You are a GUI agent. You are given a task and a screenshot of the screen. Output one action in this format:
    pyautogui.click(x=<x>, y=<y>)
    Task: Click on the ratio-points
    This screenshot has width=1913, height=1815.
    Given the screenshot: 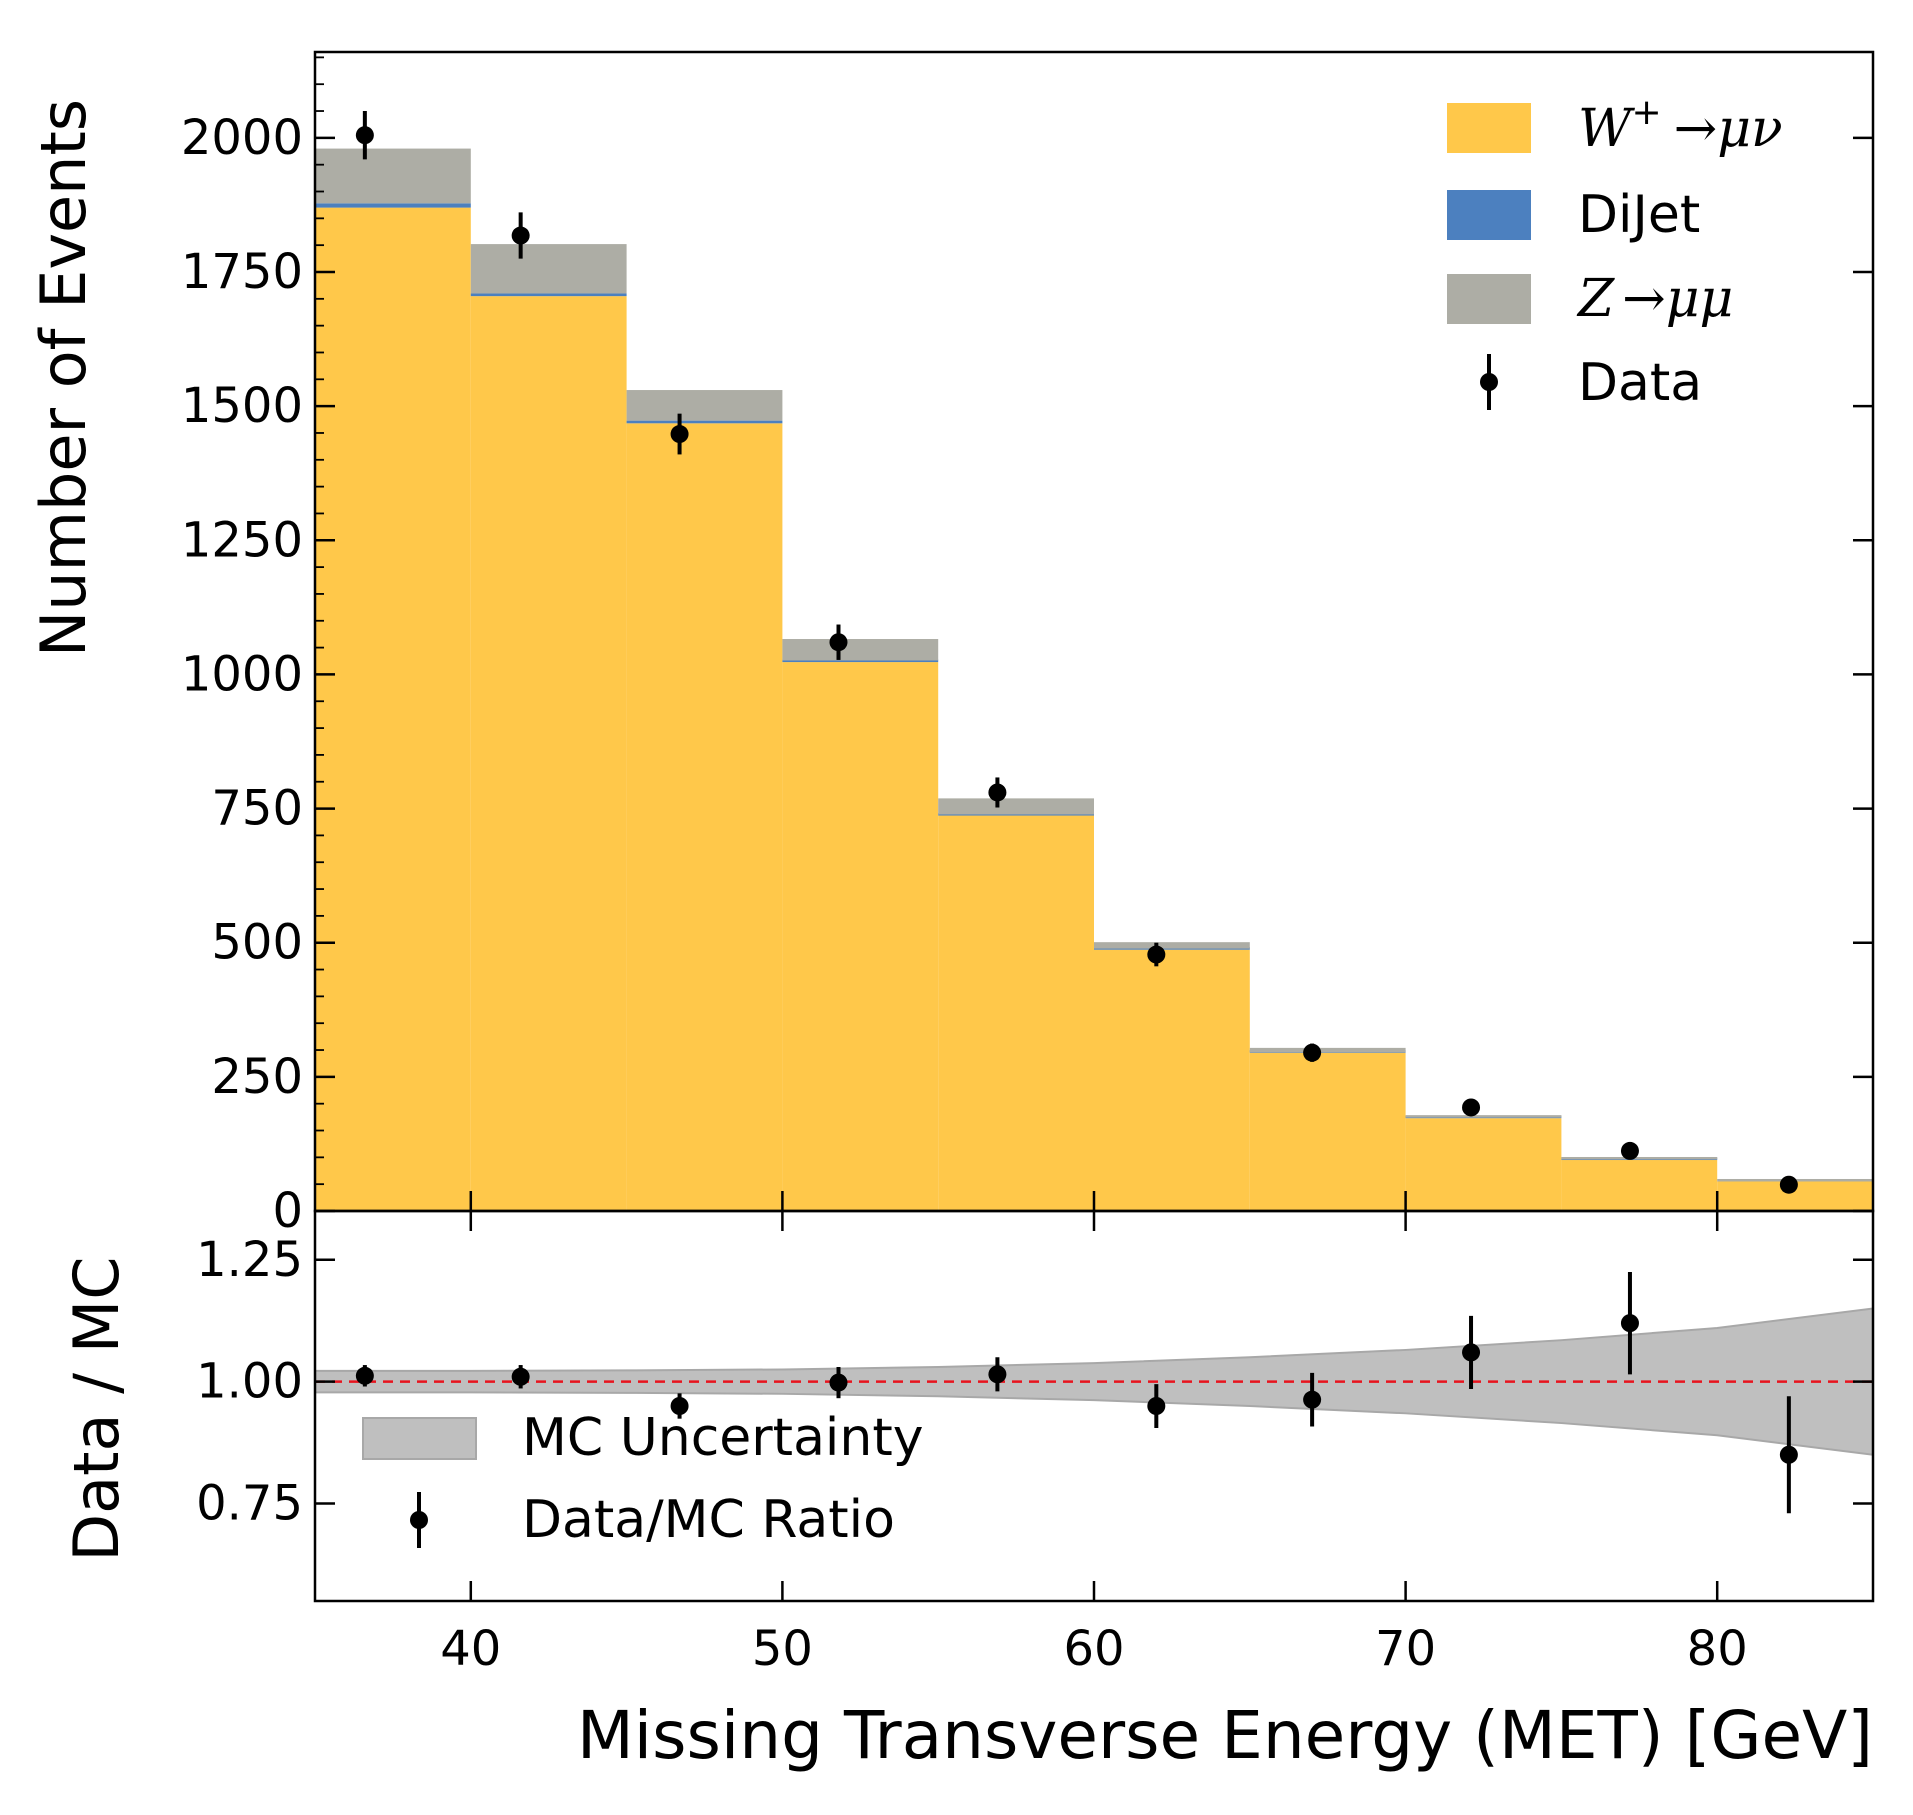 What is the action you would take?
    pyautogui.click(x=1076, y=1392)
    